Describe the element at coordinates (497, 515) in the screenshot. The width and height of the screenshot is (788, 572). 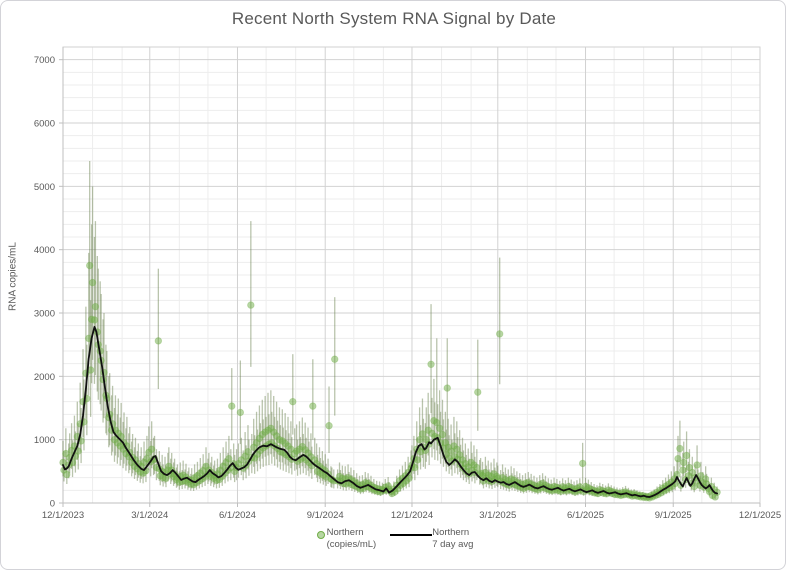
I see `x-tick-label: 3/1/2025` at that location.